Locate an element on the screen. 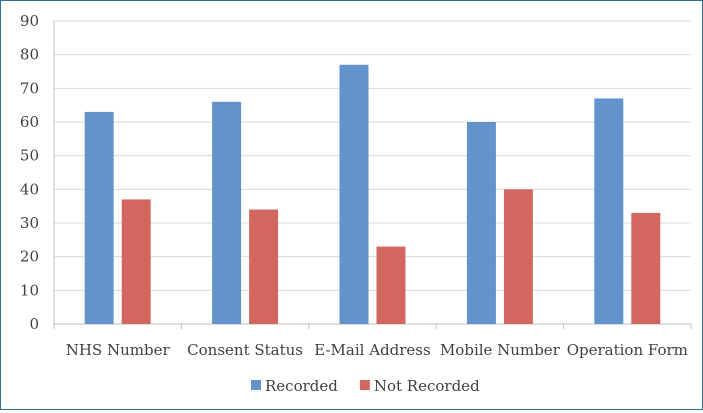 The height and width of the screenshot is (413, 703). bar-not-recorded-operation-form is located at coordinates (646, 268).